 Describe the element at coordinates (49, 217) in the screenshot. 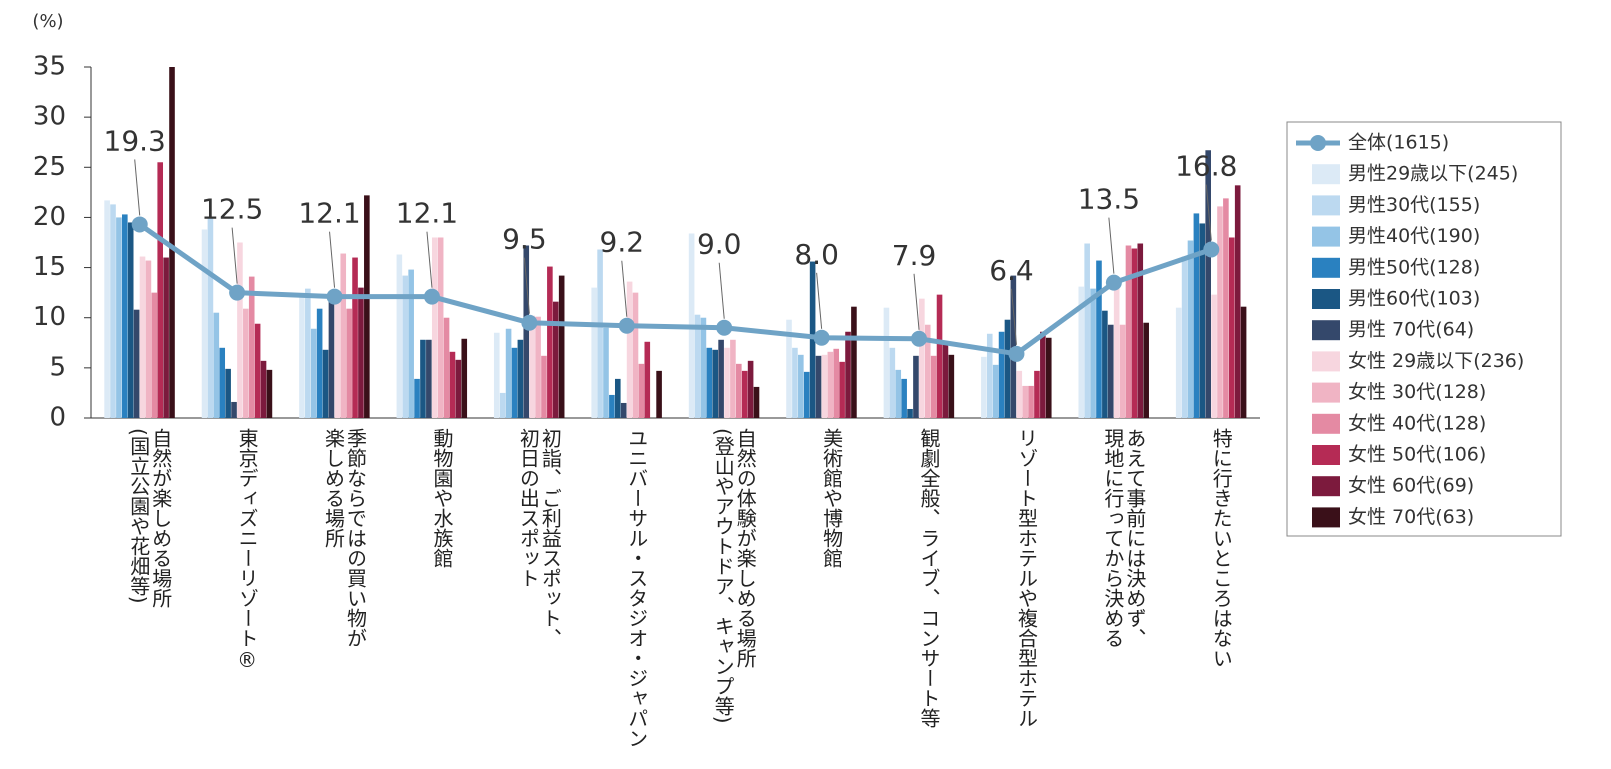

I see `y-tick-label: 20` at that location.